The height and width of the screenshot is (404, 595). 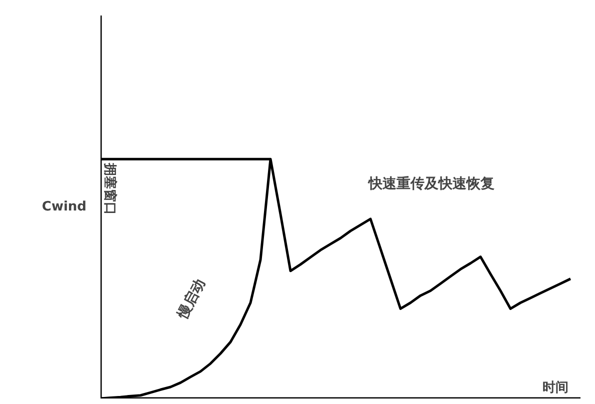 What do you see at coordinates (191, 299) in the screenshot?
I see `annotation: 慢启动` at bounding box center [191, 299].